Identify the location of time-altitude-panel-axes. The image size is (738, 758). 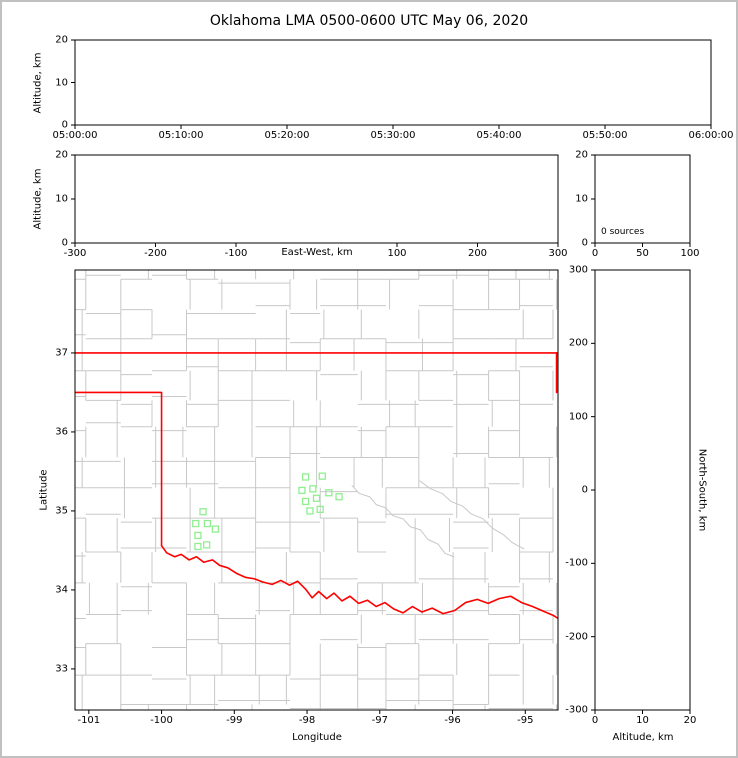
(391, 84).